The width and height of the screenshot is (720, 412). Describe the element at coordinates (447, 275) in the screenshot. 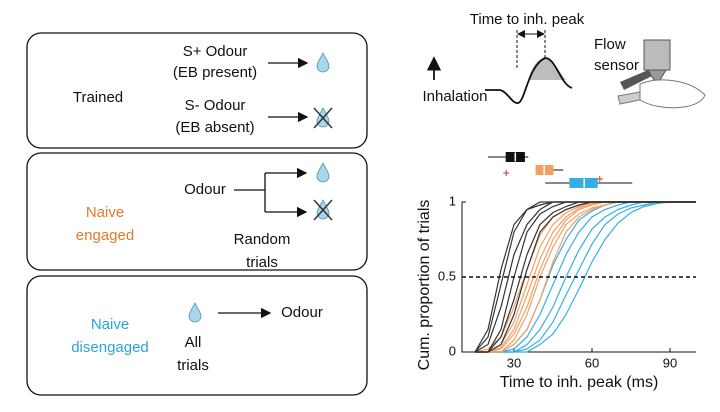

I see `y-tick-label: 0.5` at that location.